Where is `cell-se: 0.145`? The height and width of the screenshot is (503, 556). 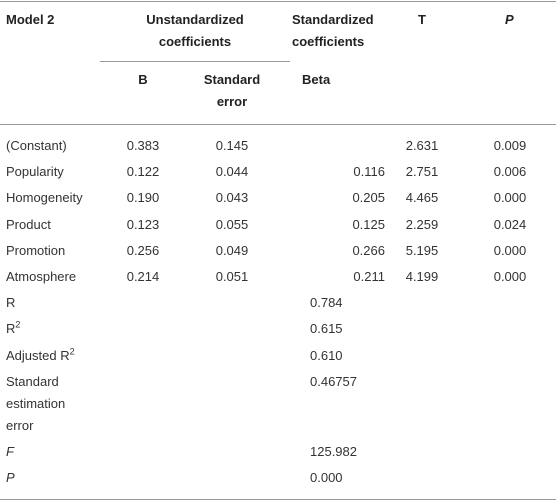 cell-se: 0.145 is located at coordinates (232, 145).